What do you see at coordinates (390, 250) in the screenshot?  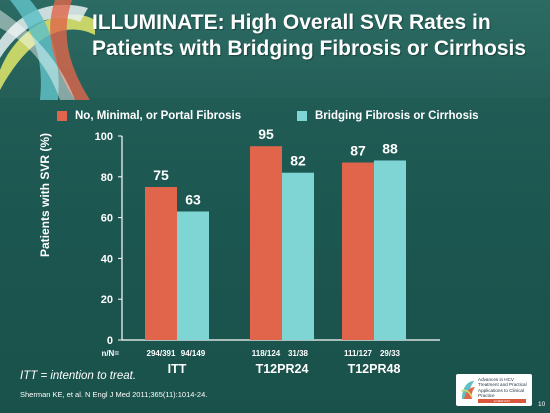 I see `bar-T12PR48-series2` at bounding box center [390, 250].